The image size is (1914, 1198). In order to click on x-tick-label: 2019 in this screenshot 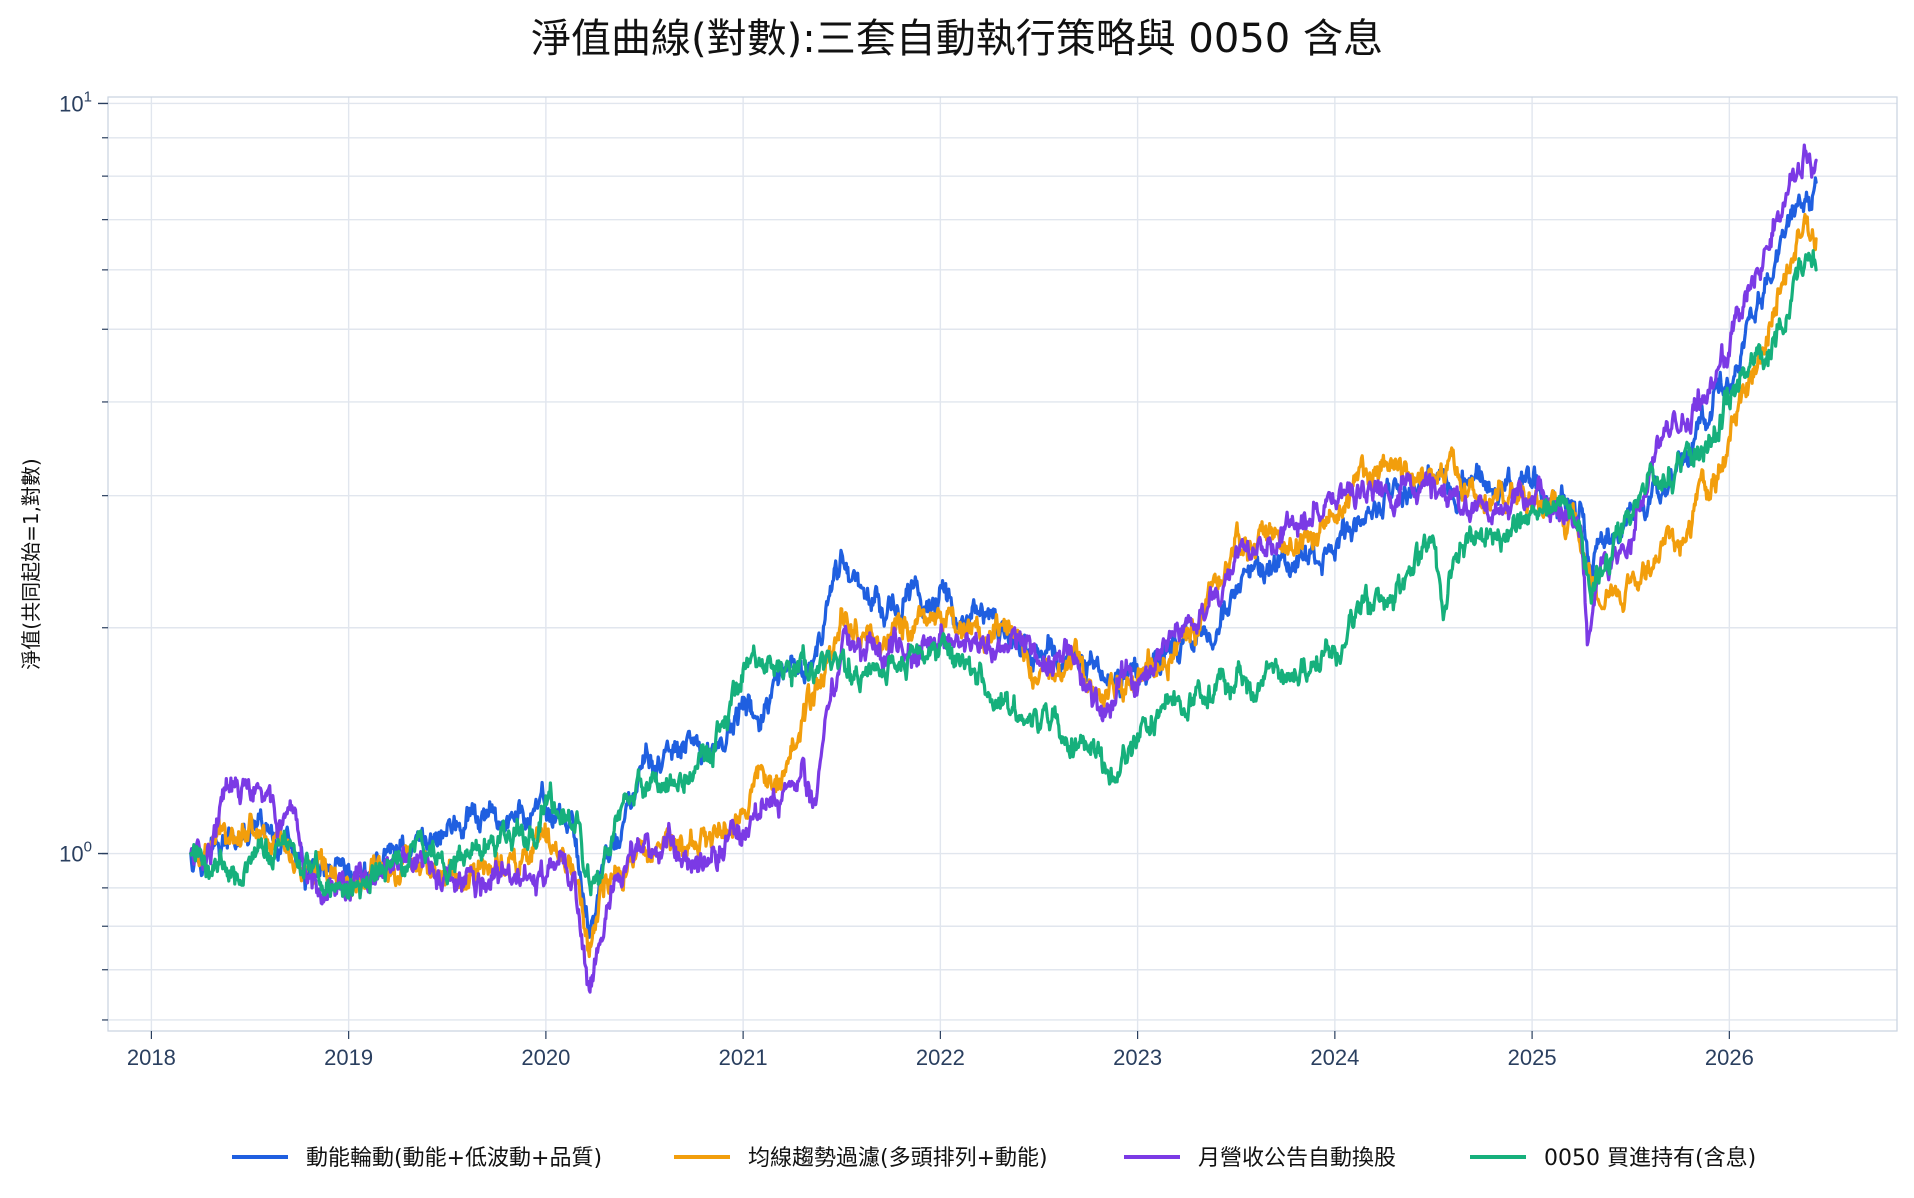, I will do `click(348, 1057)`.